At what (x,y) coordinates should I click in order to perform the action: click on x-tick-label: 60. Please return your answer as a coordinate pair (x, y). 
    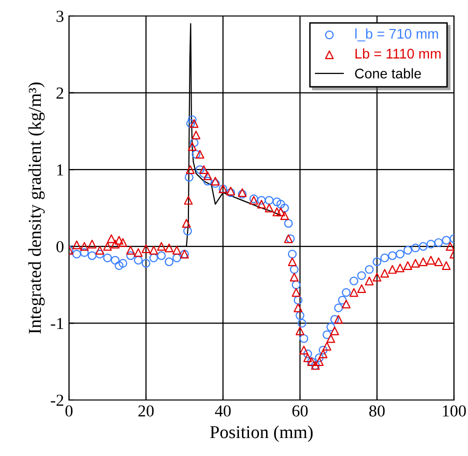
    Looking at the image, I should click on (300, 411).